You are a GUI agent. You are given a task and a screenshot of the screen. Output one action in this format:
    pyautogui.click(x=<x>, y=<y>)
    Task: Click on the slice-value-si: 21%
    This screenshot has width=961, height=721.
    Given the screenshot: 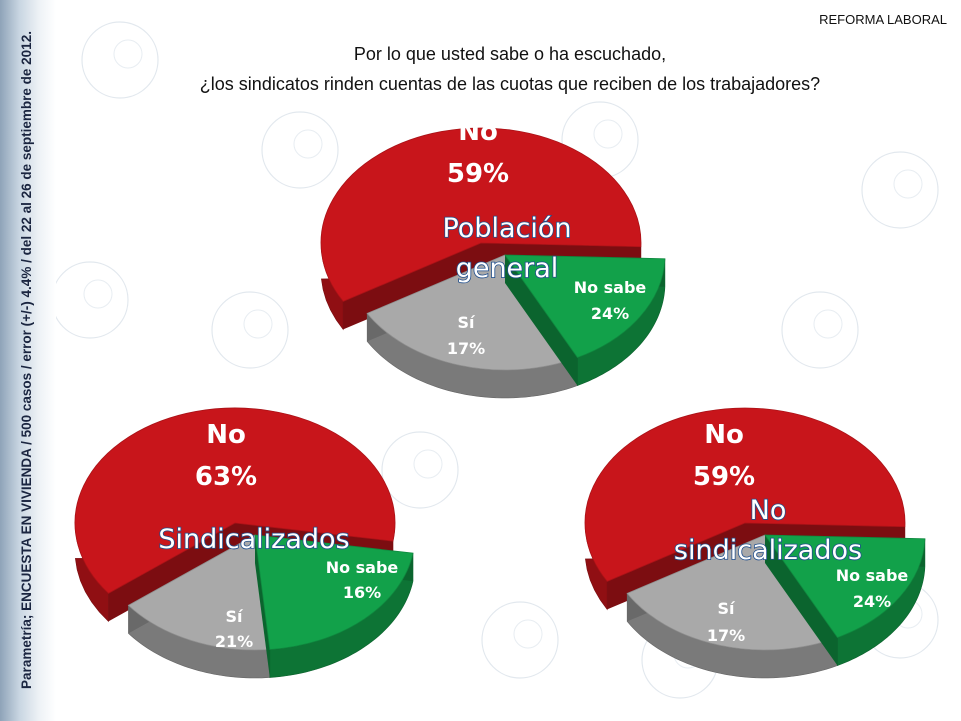 What is the action you would take?
    pyautogui.click(x=234, y=641)
    